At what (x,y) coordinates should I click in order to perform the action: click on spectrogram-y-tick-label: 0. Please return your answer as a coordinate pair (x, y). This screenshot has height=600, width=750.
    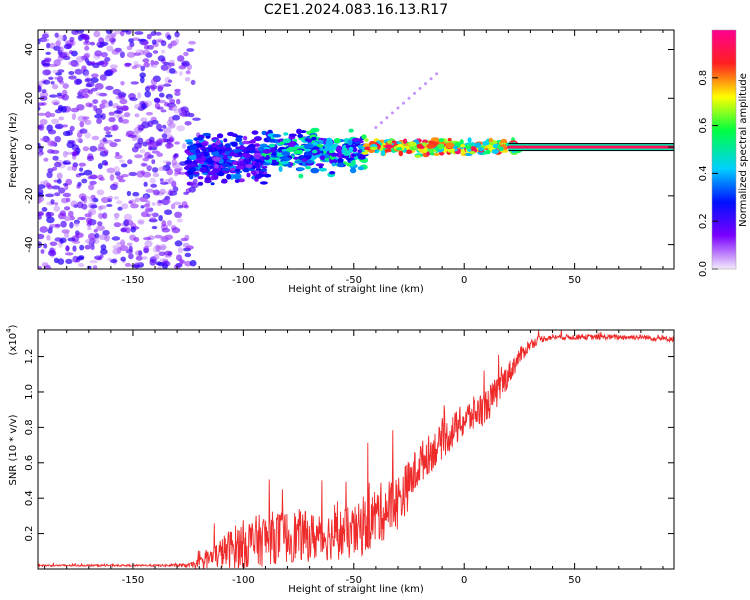
    Looking at the image, I should click on (29, 147).